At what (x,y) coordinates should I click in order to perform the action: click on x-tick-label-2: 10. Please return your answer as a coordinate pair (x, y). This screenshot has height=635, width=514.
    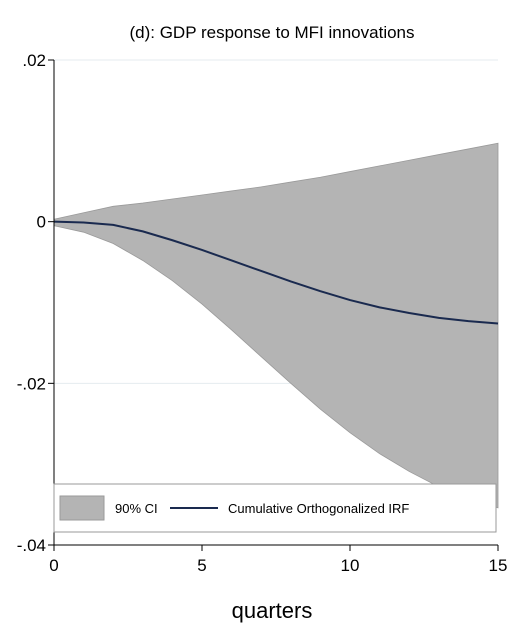
    Looking at the image, I should click on (350, 565).